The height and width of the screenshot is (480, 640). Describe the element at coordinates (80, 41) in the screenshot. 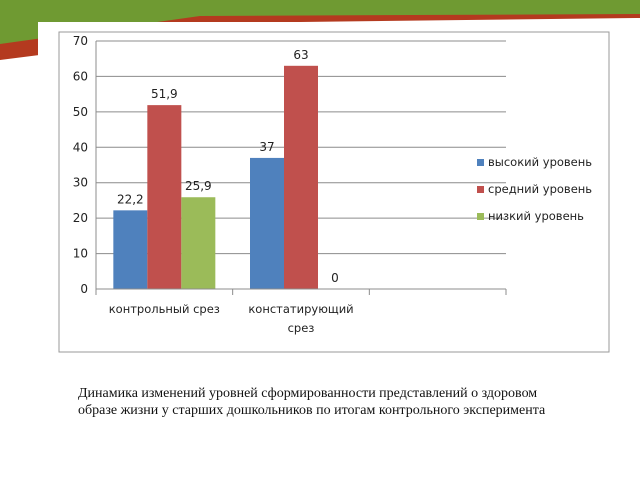

I see `y-tick-label: 70` at that location.